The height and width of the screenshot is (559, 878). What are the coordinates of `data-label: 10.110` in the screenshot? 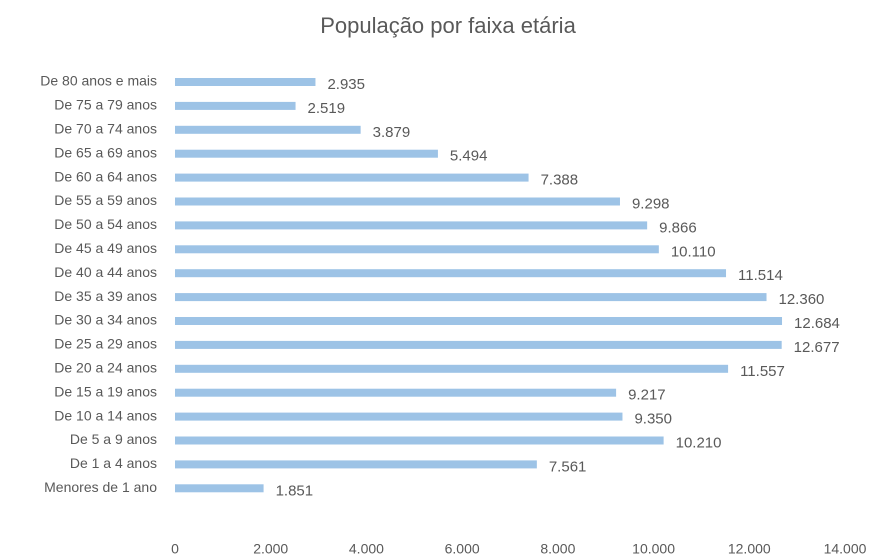 It's located at (693, 251).